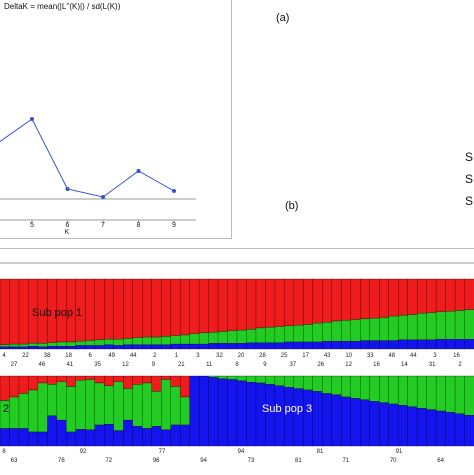  Describe the element at coordinates (283, 18) in the screenshot. I see `panel-label-a: (a)` at that location.